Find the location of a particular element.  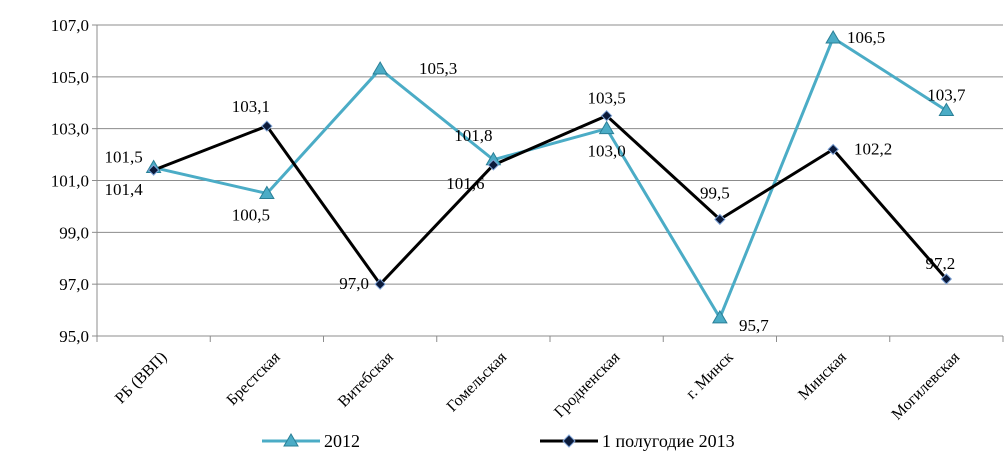

data-label: 101,8 is located at coordinates (473, 135).